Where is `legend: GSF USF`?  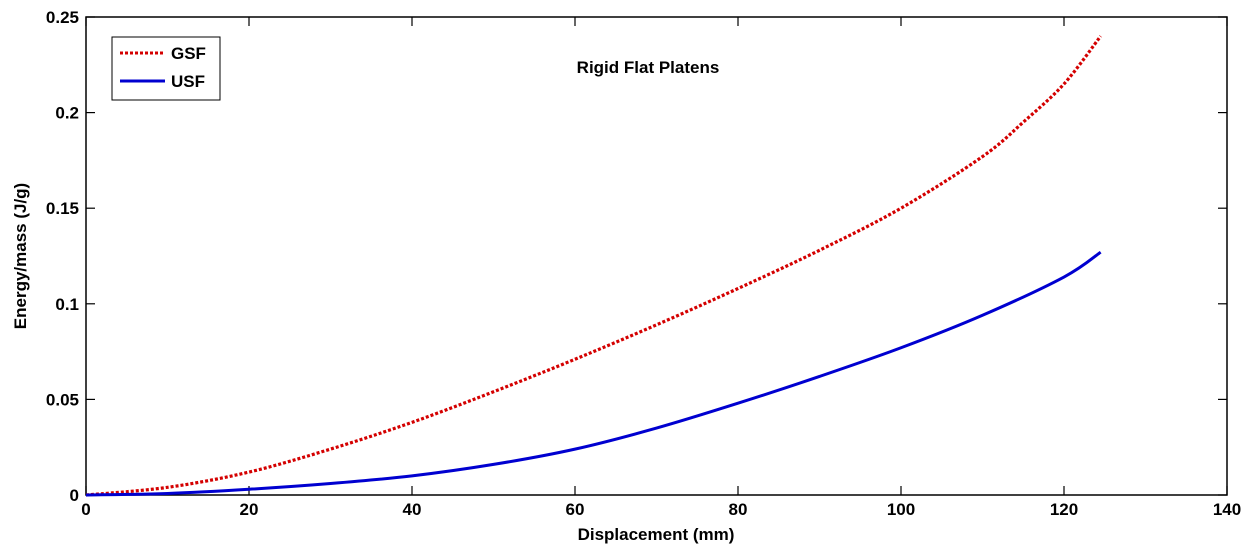 legend: GSF USF is located at coordinates (166, 68).